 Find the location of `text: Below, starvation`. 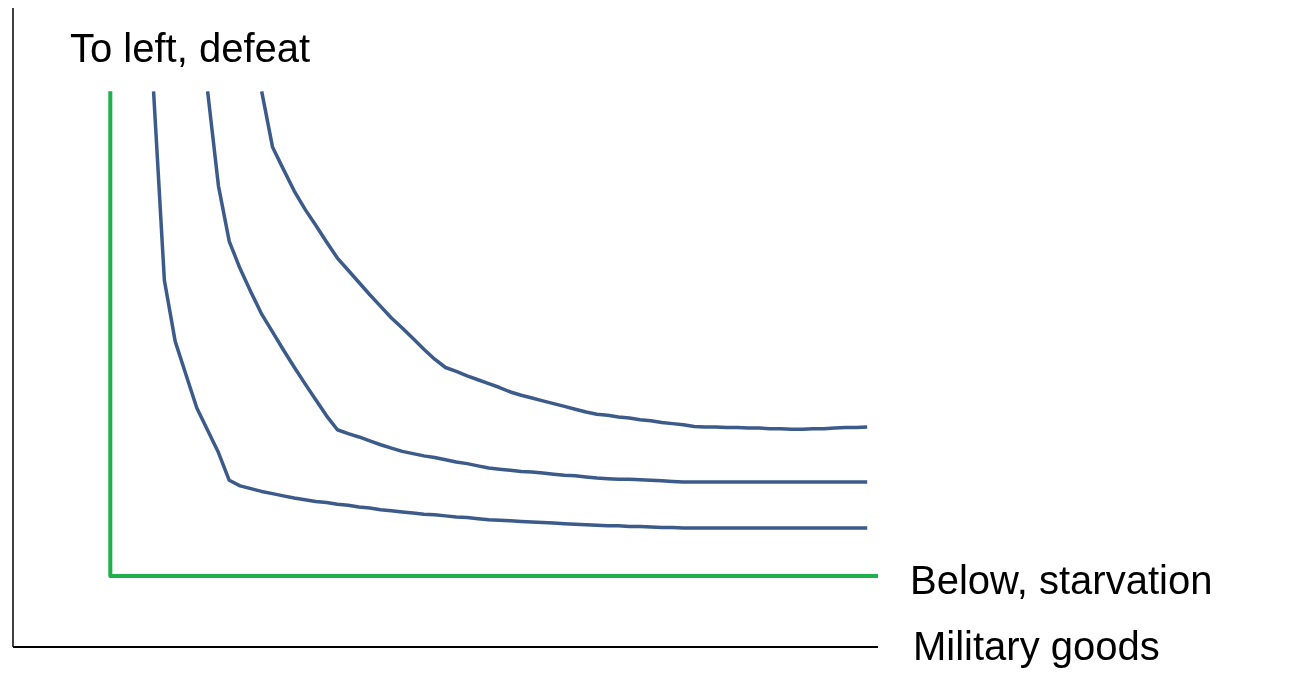

text: Below, starvation is located at coordinates (1061, 580).